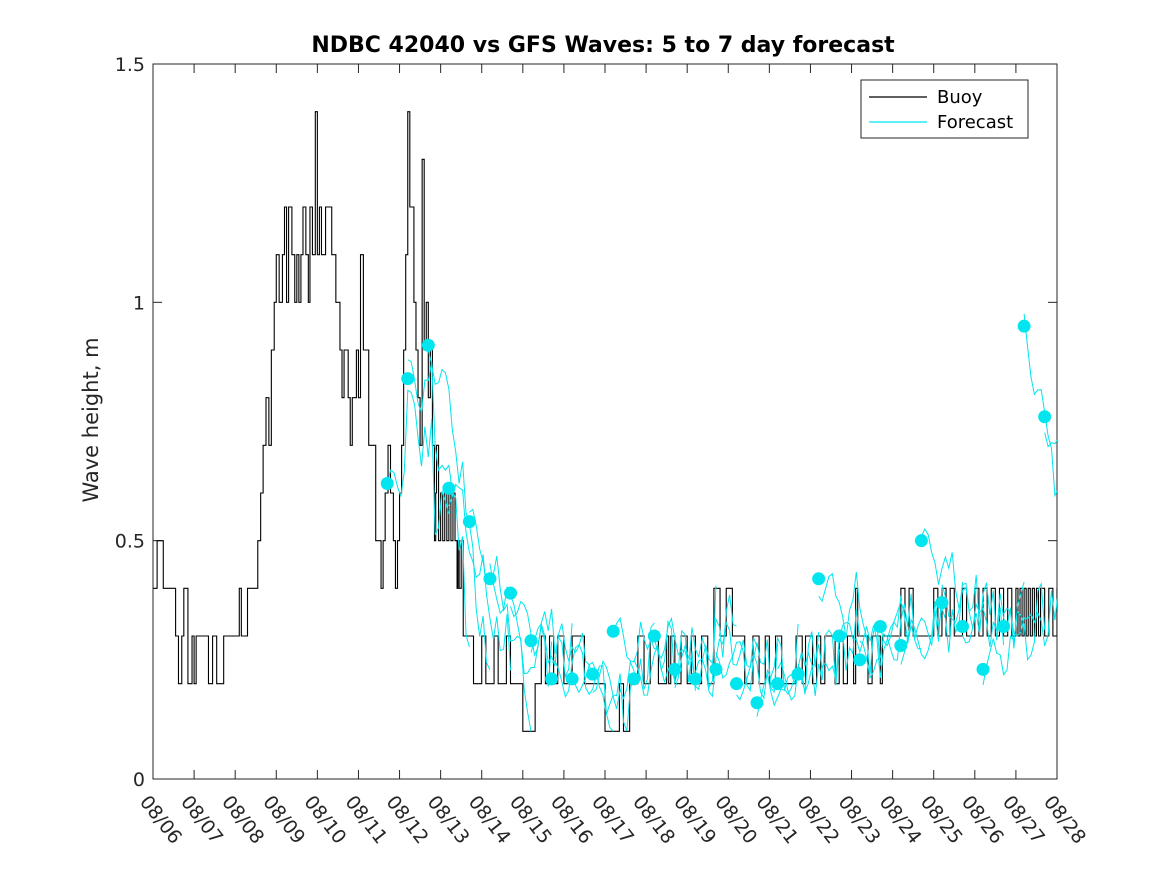 The height and width of the screenshot is (875, 1167). What do you see at coordinates (130, 65) in the screenshot?
I see `y-tick-label: 1.5` at bounding box center [130, 65].